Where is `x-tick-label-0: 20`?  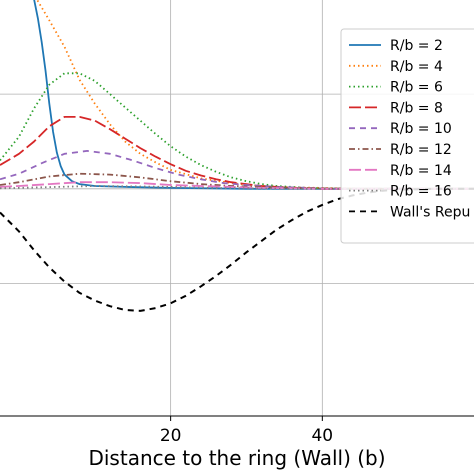 x-tick-label-0: 20 is located at coordinates (171, 436).